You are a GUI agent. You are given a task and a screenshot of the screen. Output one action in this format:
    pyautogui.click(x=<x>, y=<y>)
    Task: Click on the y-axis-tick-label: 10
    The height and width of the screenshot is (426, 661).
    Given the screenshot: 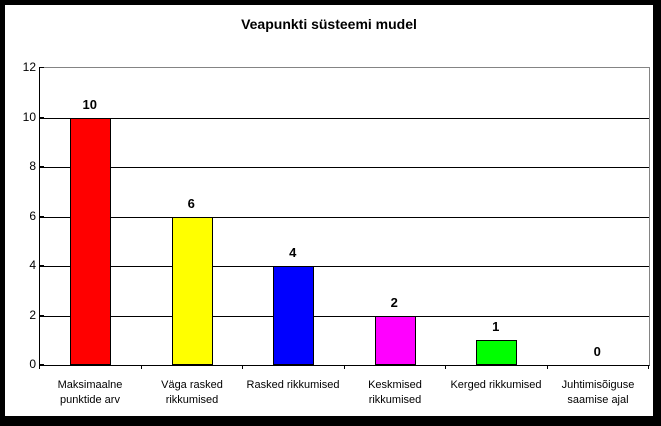 What is the action you would take?
    pyautogui.click(x=29, y=116)
    